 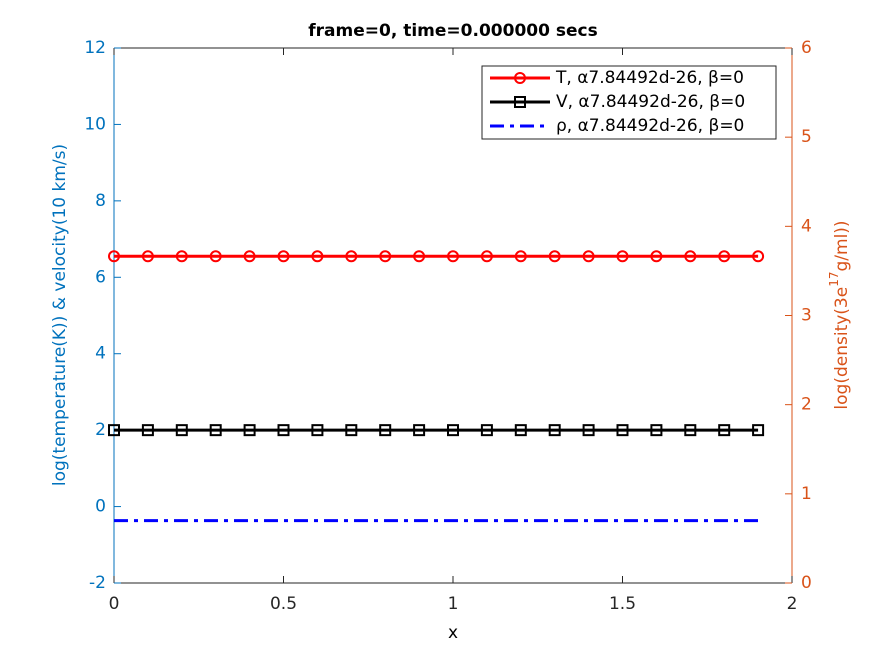 I want to click on y-tick-label: 6, so click(x=100, y=277).